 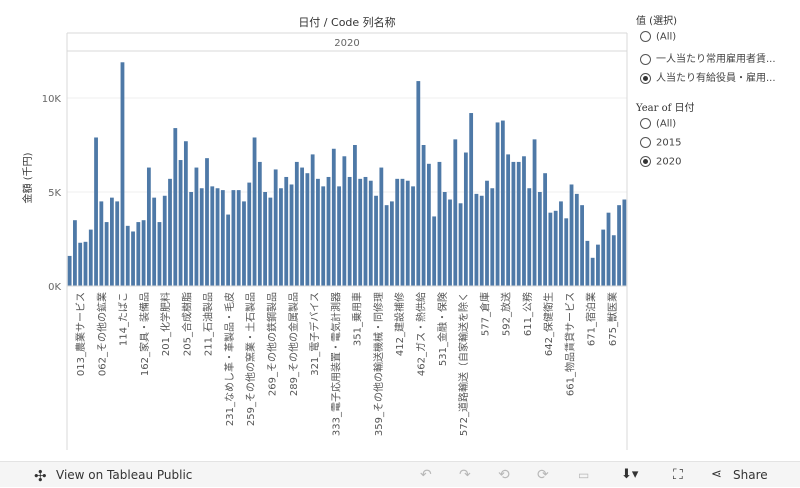 What do you see at coordinates (40, 476) in the screenshot?
I see `tableau-logo-icon: ✣` at bounding box center [40, 476].